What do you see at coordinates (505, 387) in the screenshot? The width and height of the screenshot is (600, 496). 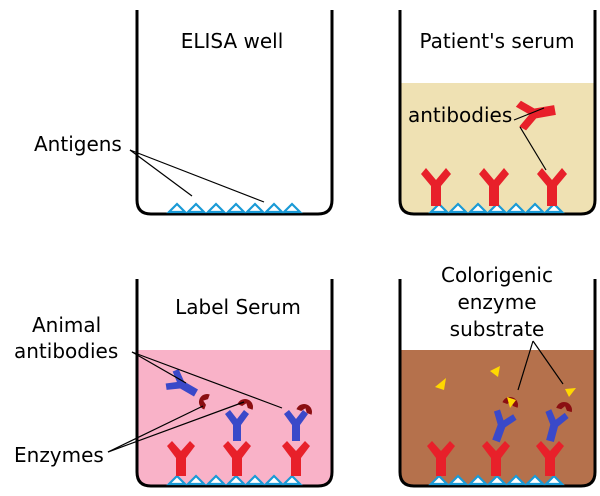 I see `substrate-particles` at bounding box center [505, 387].